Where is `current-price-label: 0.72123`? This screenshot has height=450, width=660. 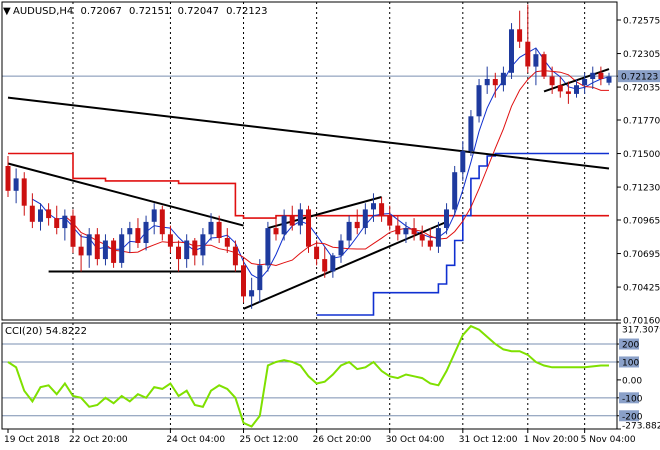
current-price-label: 0.72123 is located at coordinates (639, 78).